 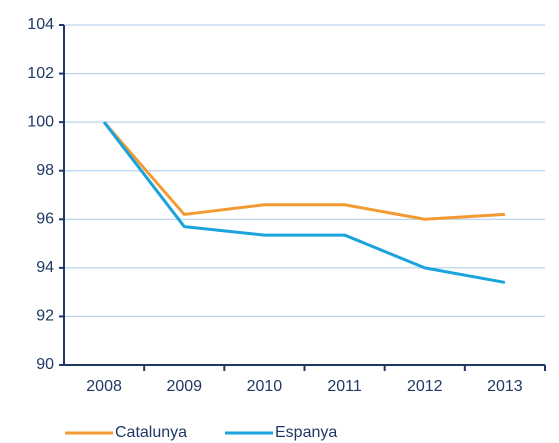 I want to click on x-tick-label: 2012, so click(x=425, y=386).